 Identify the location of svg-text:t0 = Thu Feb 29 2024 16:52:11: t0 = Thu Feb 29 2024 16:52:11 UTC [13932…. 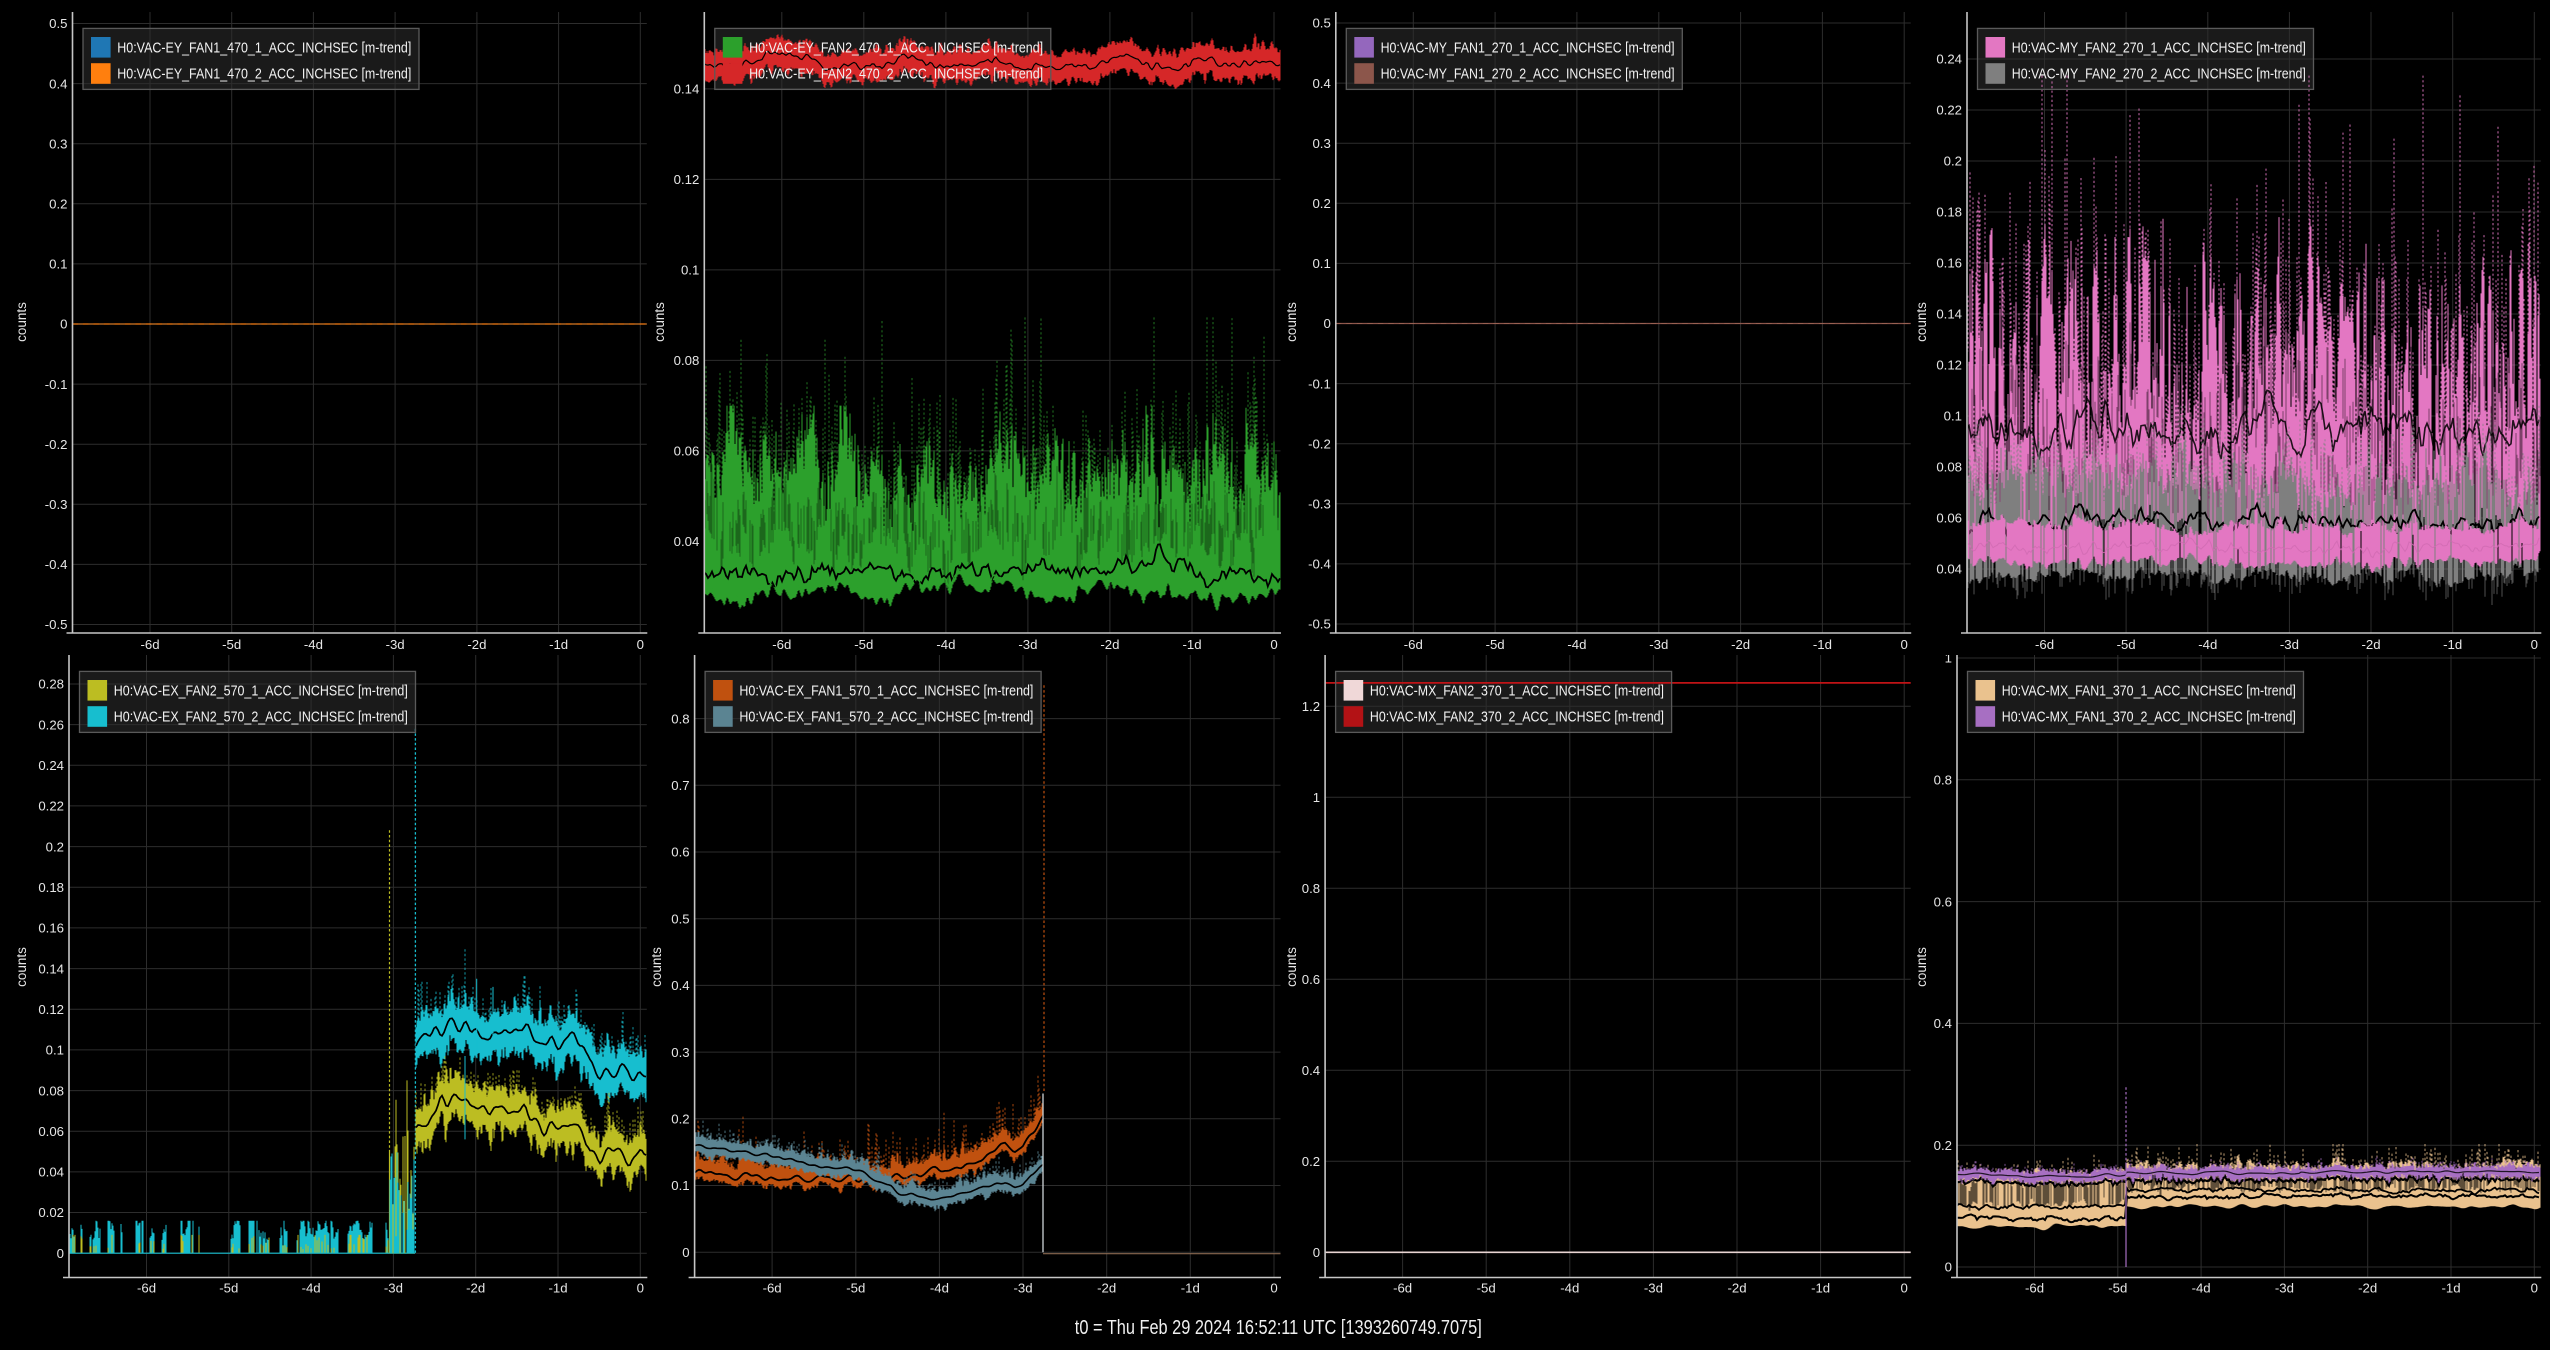
(1278, 1327).